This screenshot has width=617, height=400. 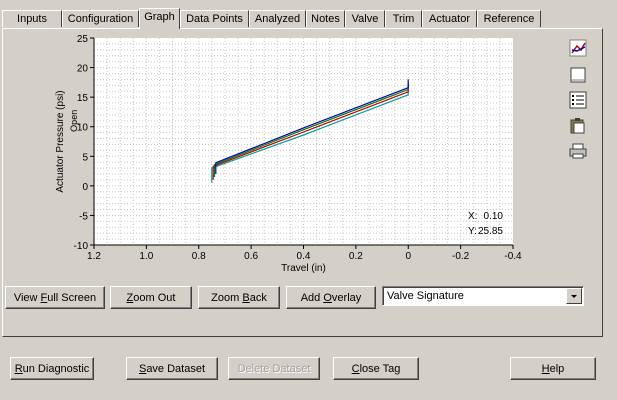 I want to click on x-tick-label: 0, so click(x=408, y=256).